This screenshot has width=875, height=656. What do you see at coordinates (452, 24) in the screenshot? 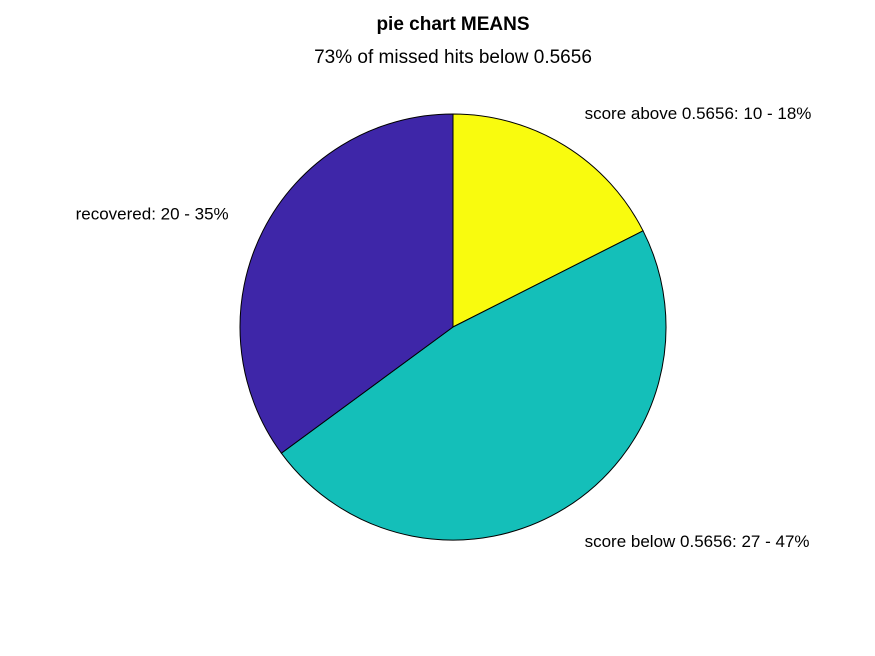
I see `chart-title: pie chart MEANS` at bounding box center [452, 24].